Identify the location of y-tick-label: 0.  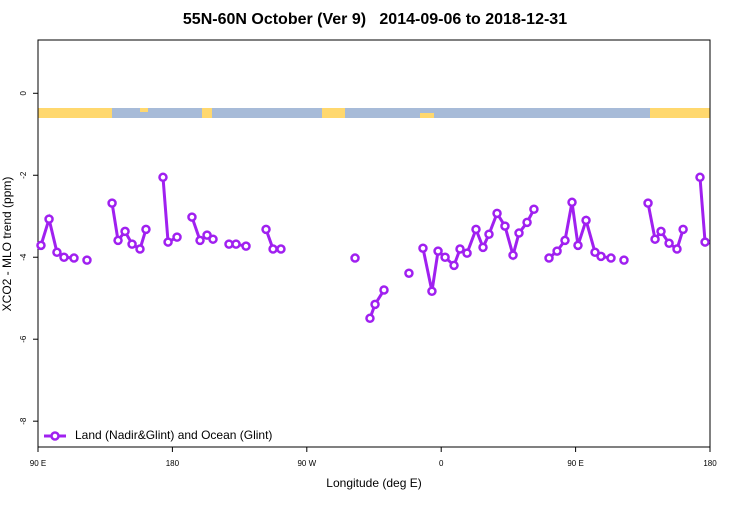
(23, 93).